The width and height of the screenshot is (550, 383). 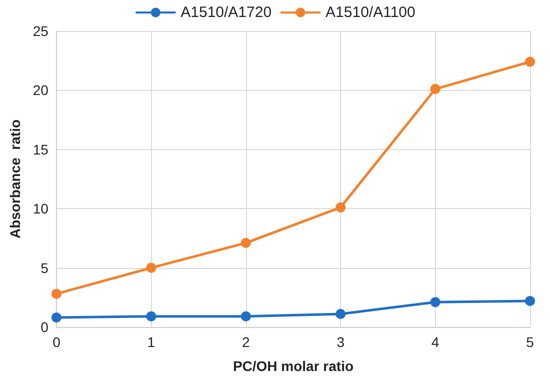 What do you see at coordinates (15, 179) in the screenshot?
I see `y-axis-title: Absorbance ratio` at bounding box center [15, 179].